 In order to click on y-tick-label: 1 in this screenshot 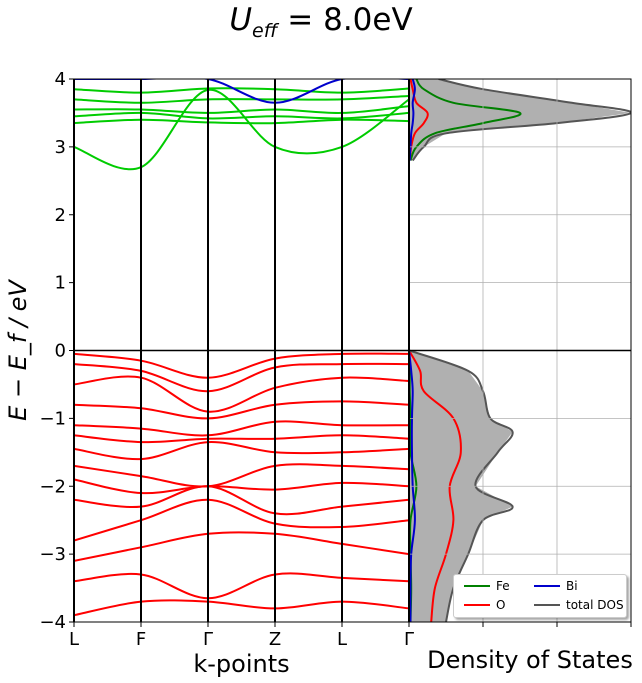, I will do `click(60, 283)`.